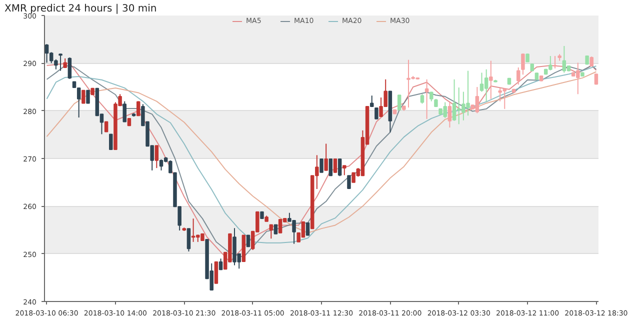 The height and width of the screenshot is (320, 640). Describe the element at coordinates (80, 9) in the screenshot. I see `chart-title: XMR predict 24 hours | 30 min` at that location.